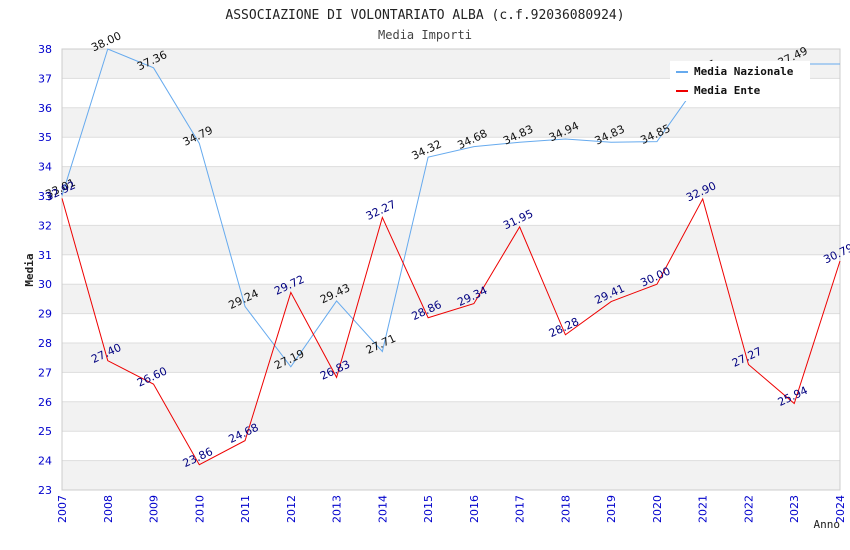 The width and height of the screenshot is (850, 550). What do you see at coordinates (199, 509) in the screenshot?
I see `x-tick-label: 2010` at bounding box center [199, 509].